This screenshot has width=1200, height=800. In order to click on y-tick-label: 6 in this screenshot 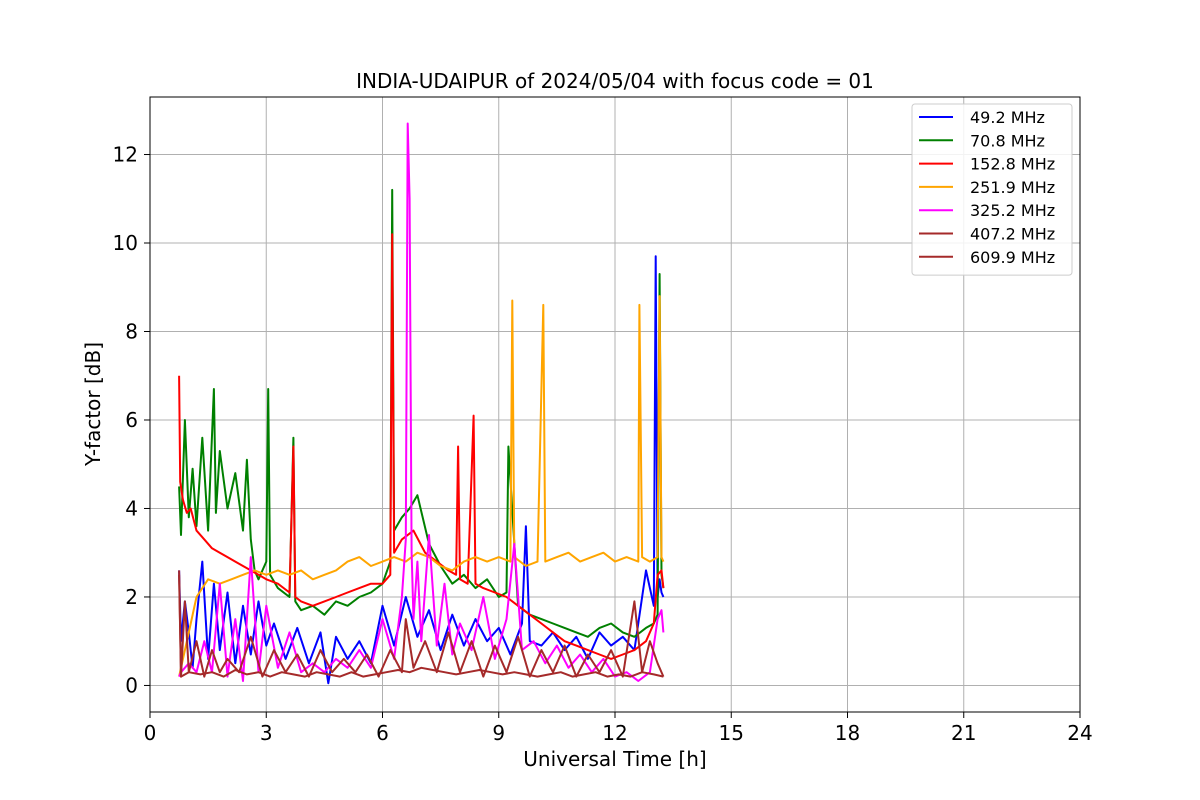, I will do `click(131, 420)`.